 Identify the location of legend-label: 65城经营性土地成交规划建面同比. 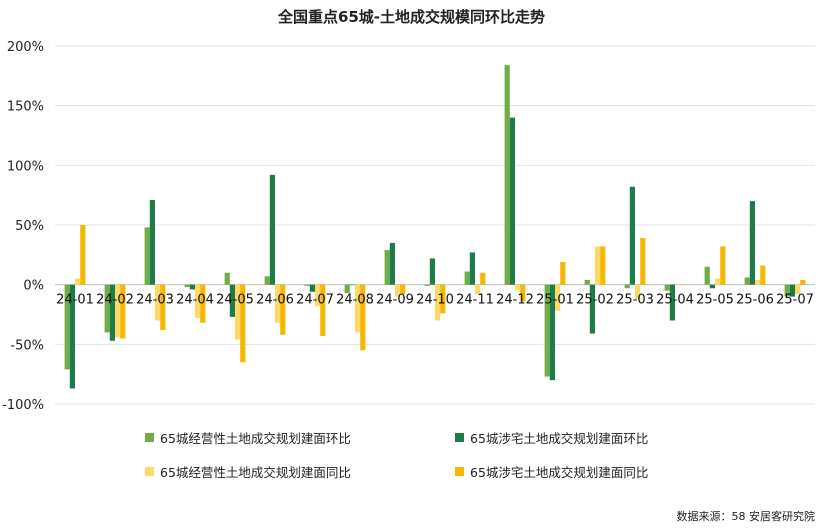
(255, 472).